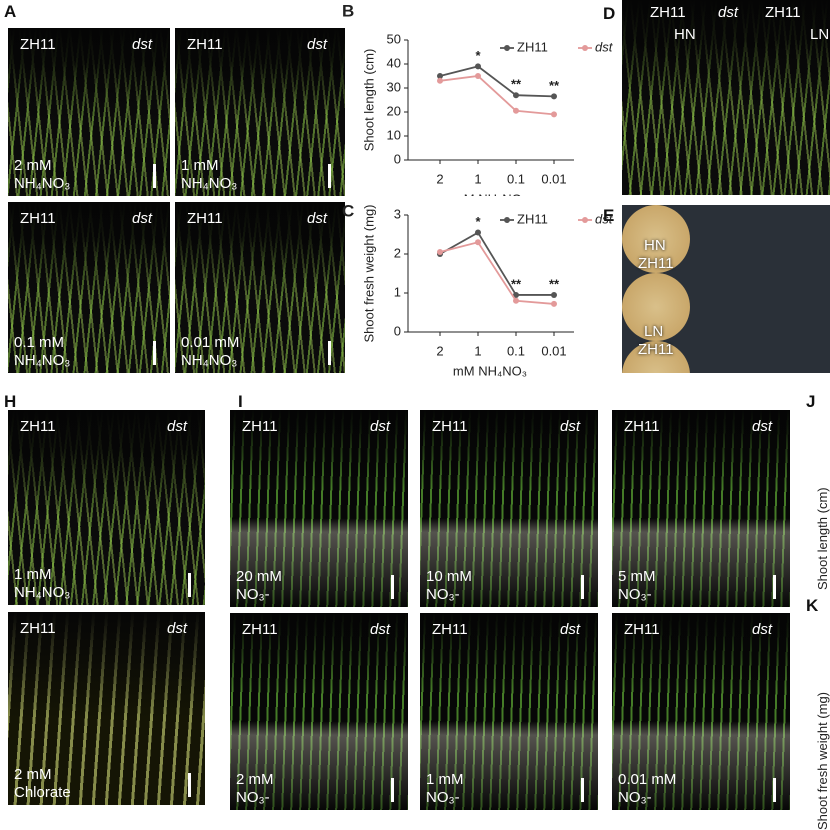 The width and height of the screenshot is (830, 830). I want to click on photo: ZH11 dst ZH11 HN LN, so click(726, 97).